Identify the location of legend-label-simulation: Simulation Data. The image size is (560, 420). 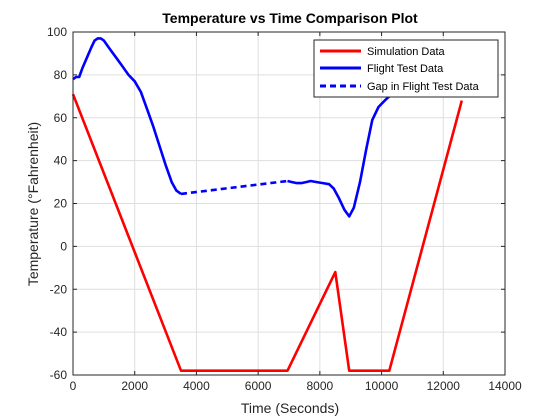
(406, 52).